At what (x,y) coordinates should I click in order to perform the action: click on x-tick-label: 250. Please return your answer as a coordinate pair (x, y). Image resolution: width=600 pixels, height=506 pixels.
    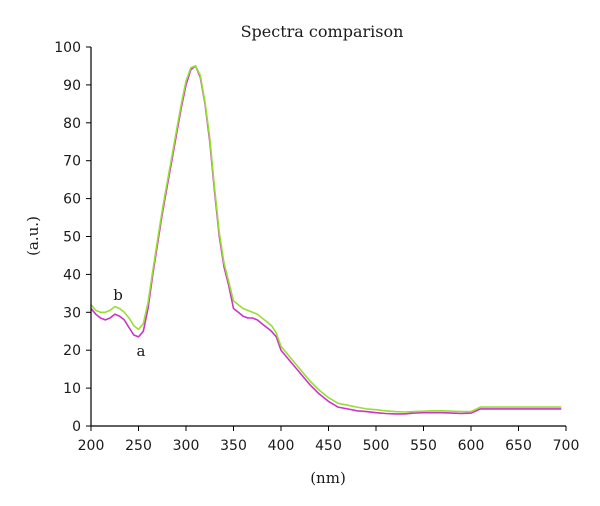
    Looking at the image, I should click on (138, 446).